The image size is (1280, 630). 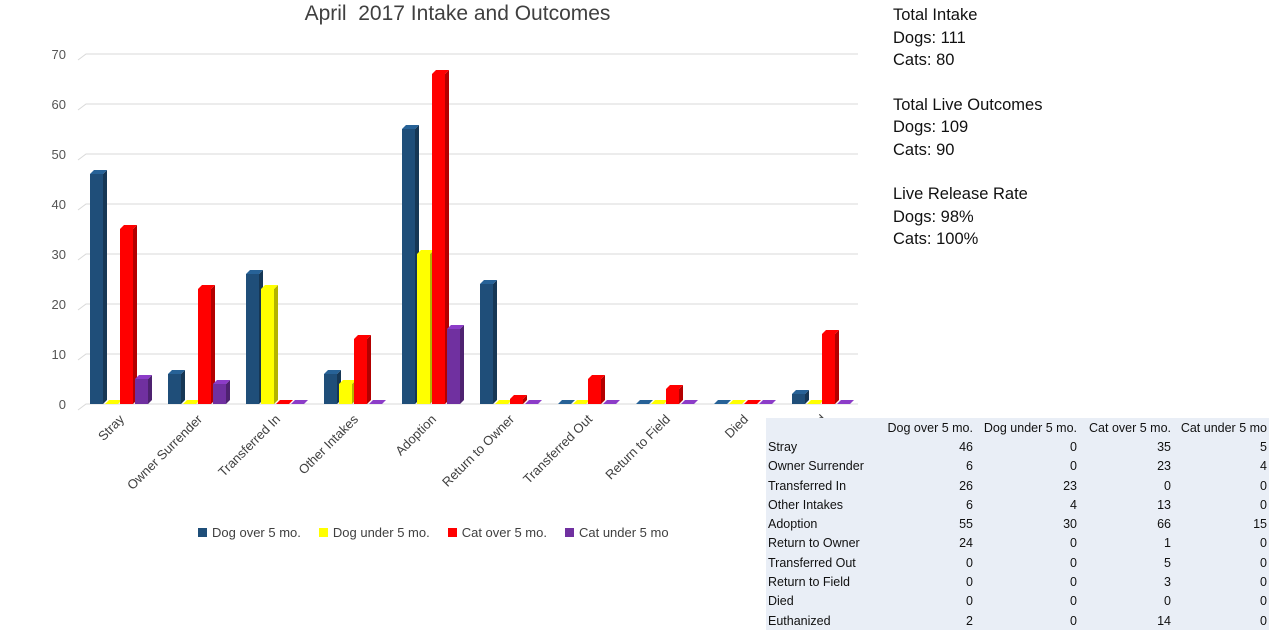 I want to click on y-tick-label: 20, so click(x=59, y=304).